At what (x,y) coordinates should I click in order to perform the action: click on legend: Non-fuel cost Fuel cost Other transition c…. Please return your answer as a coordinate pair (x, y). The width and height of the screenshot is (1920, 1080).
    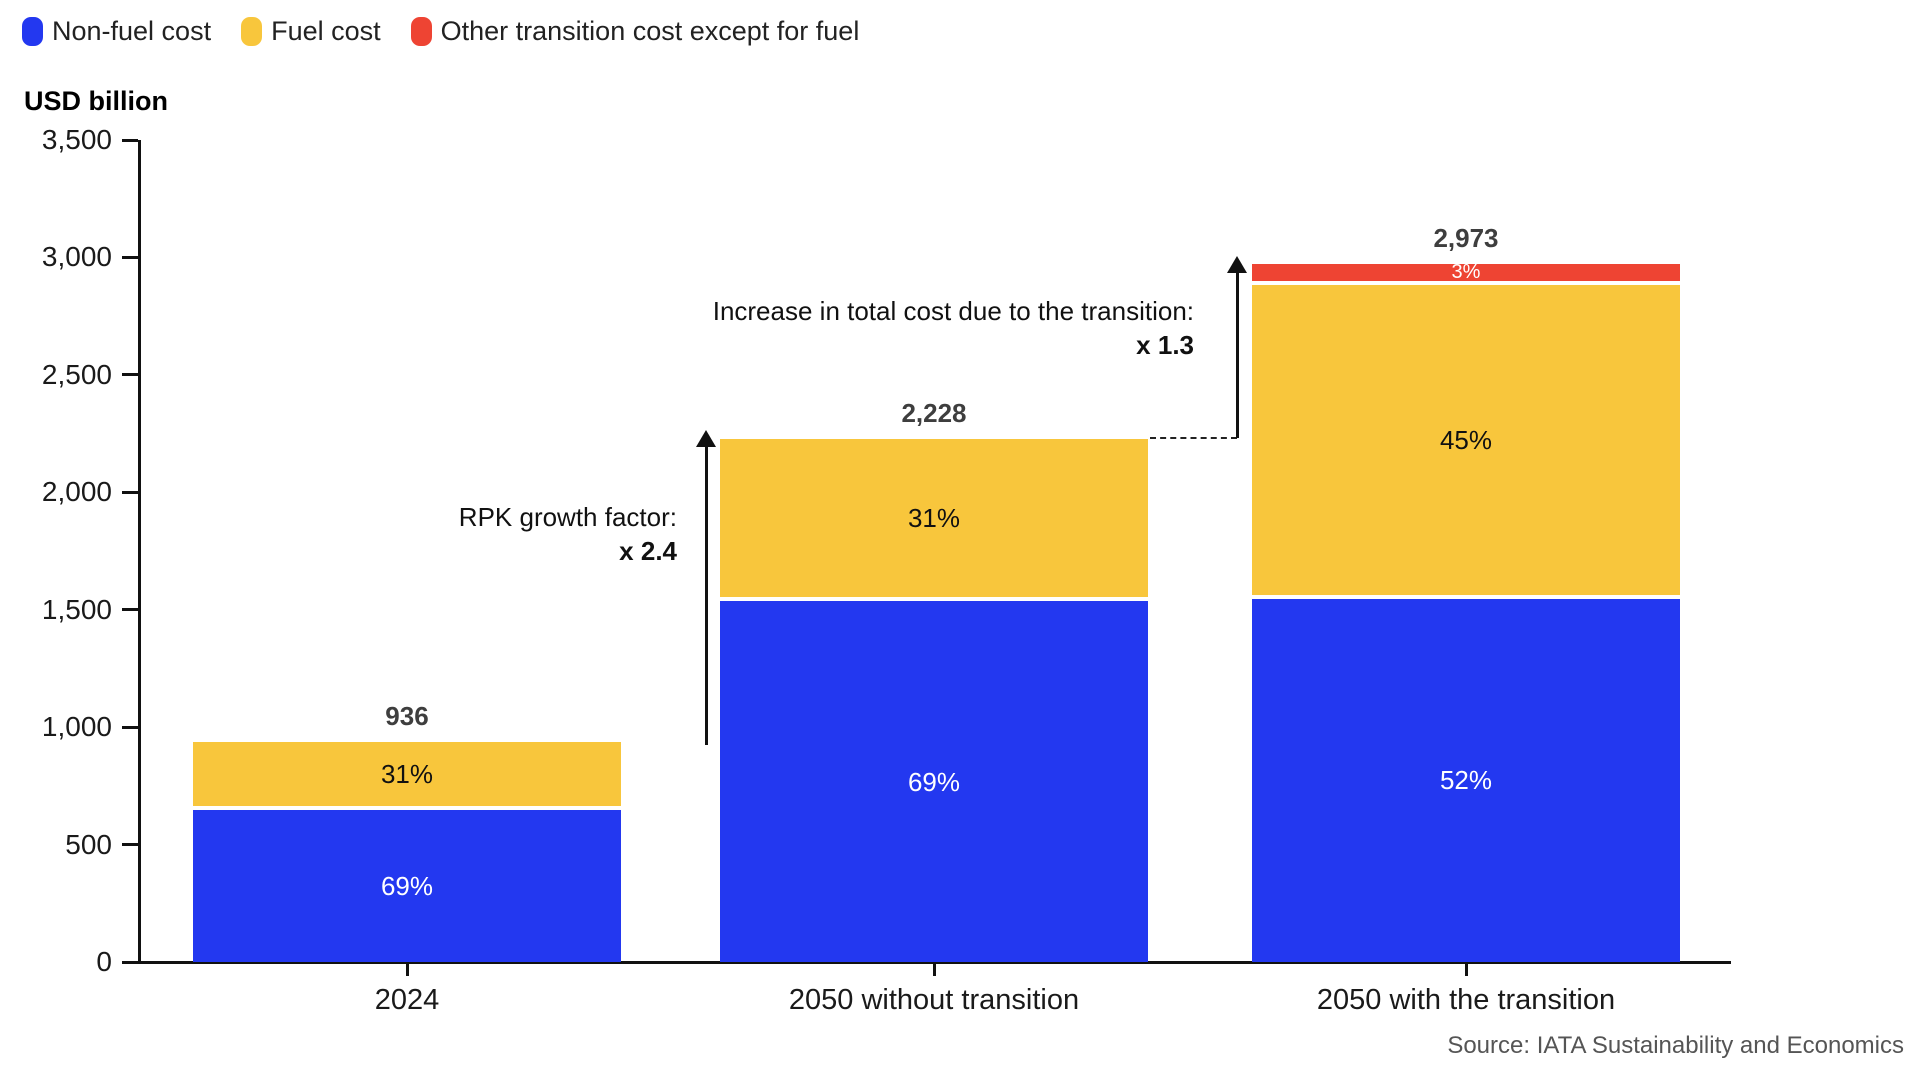
    Looking at the image, I should click on (440, 31).